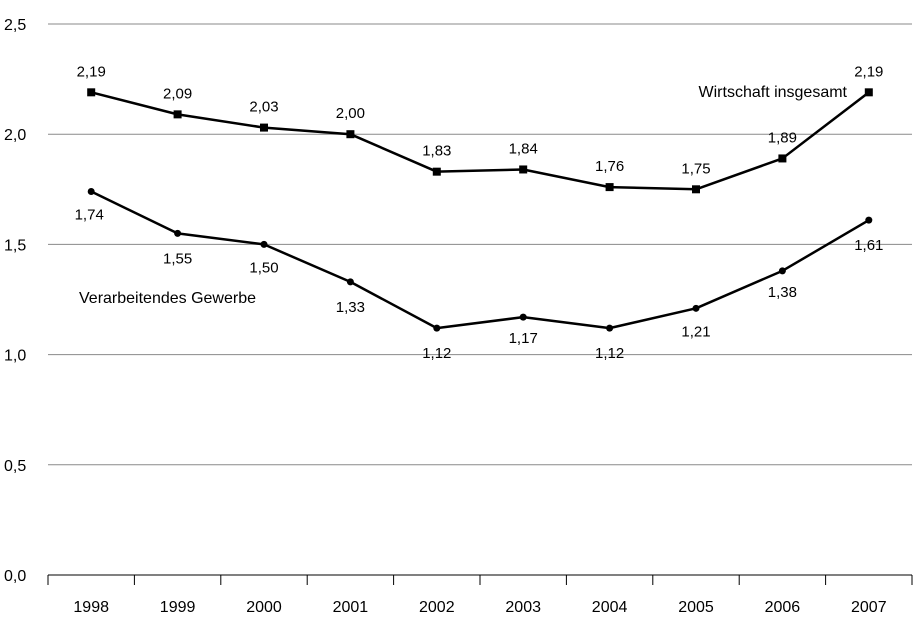 This screenshot has width=918, height=617. What do you see at coordinates (480, 141) in the screenshot?
I see `series-line` at bounding box center [480, 141].